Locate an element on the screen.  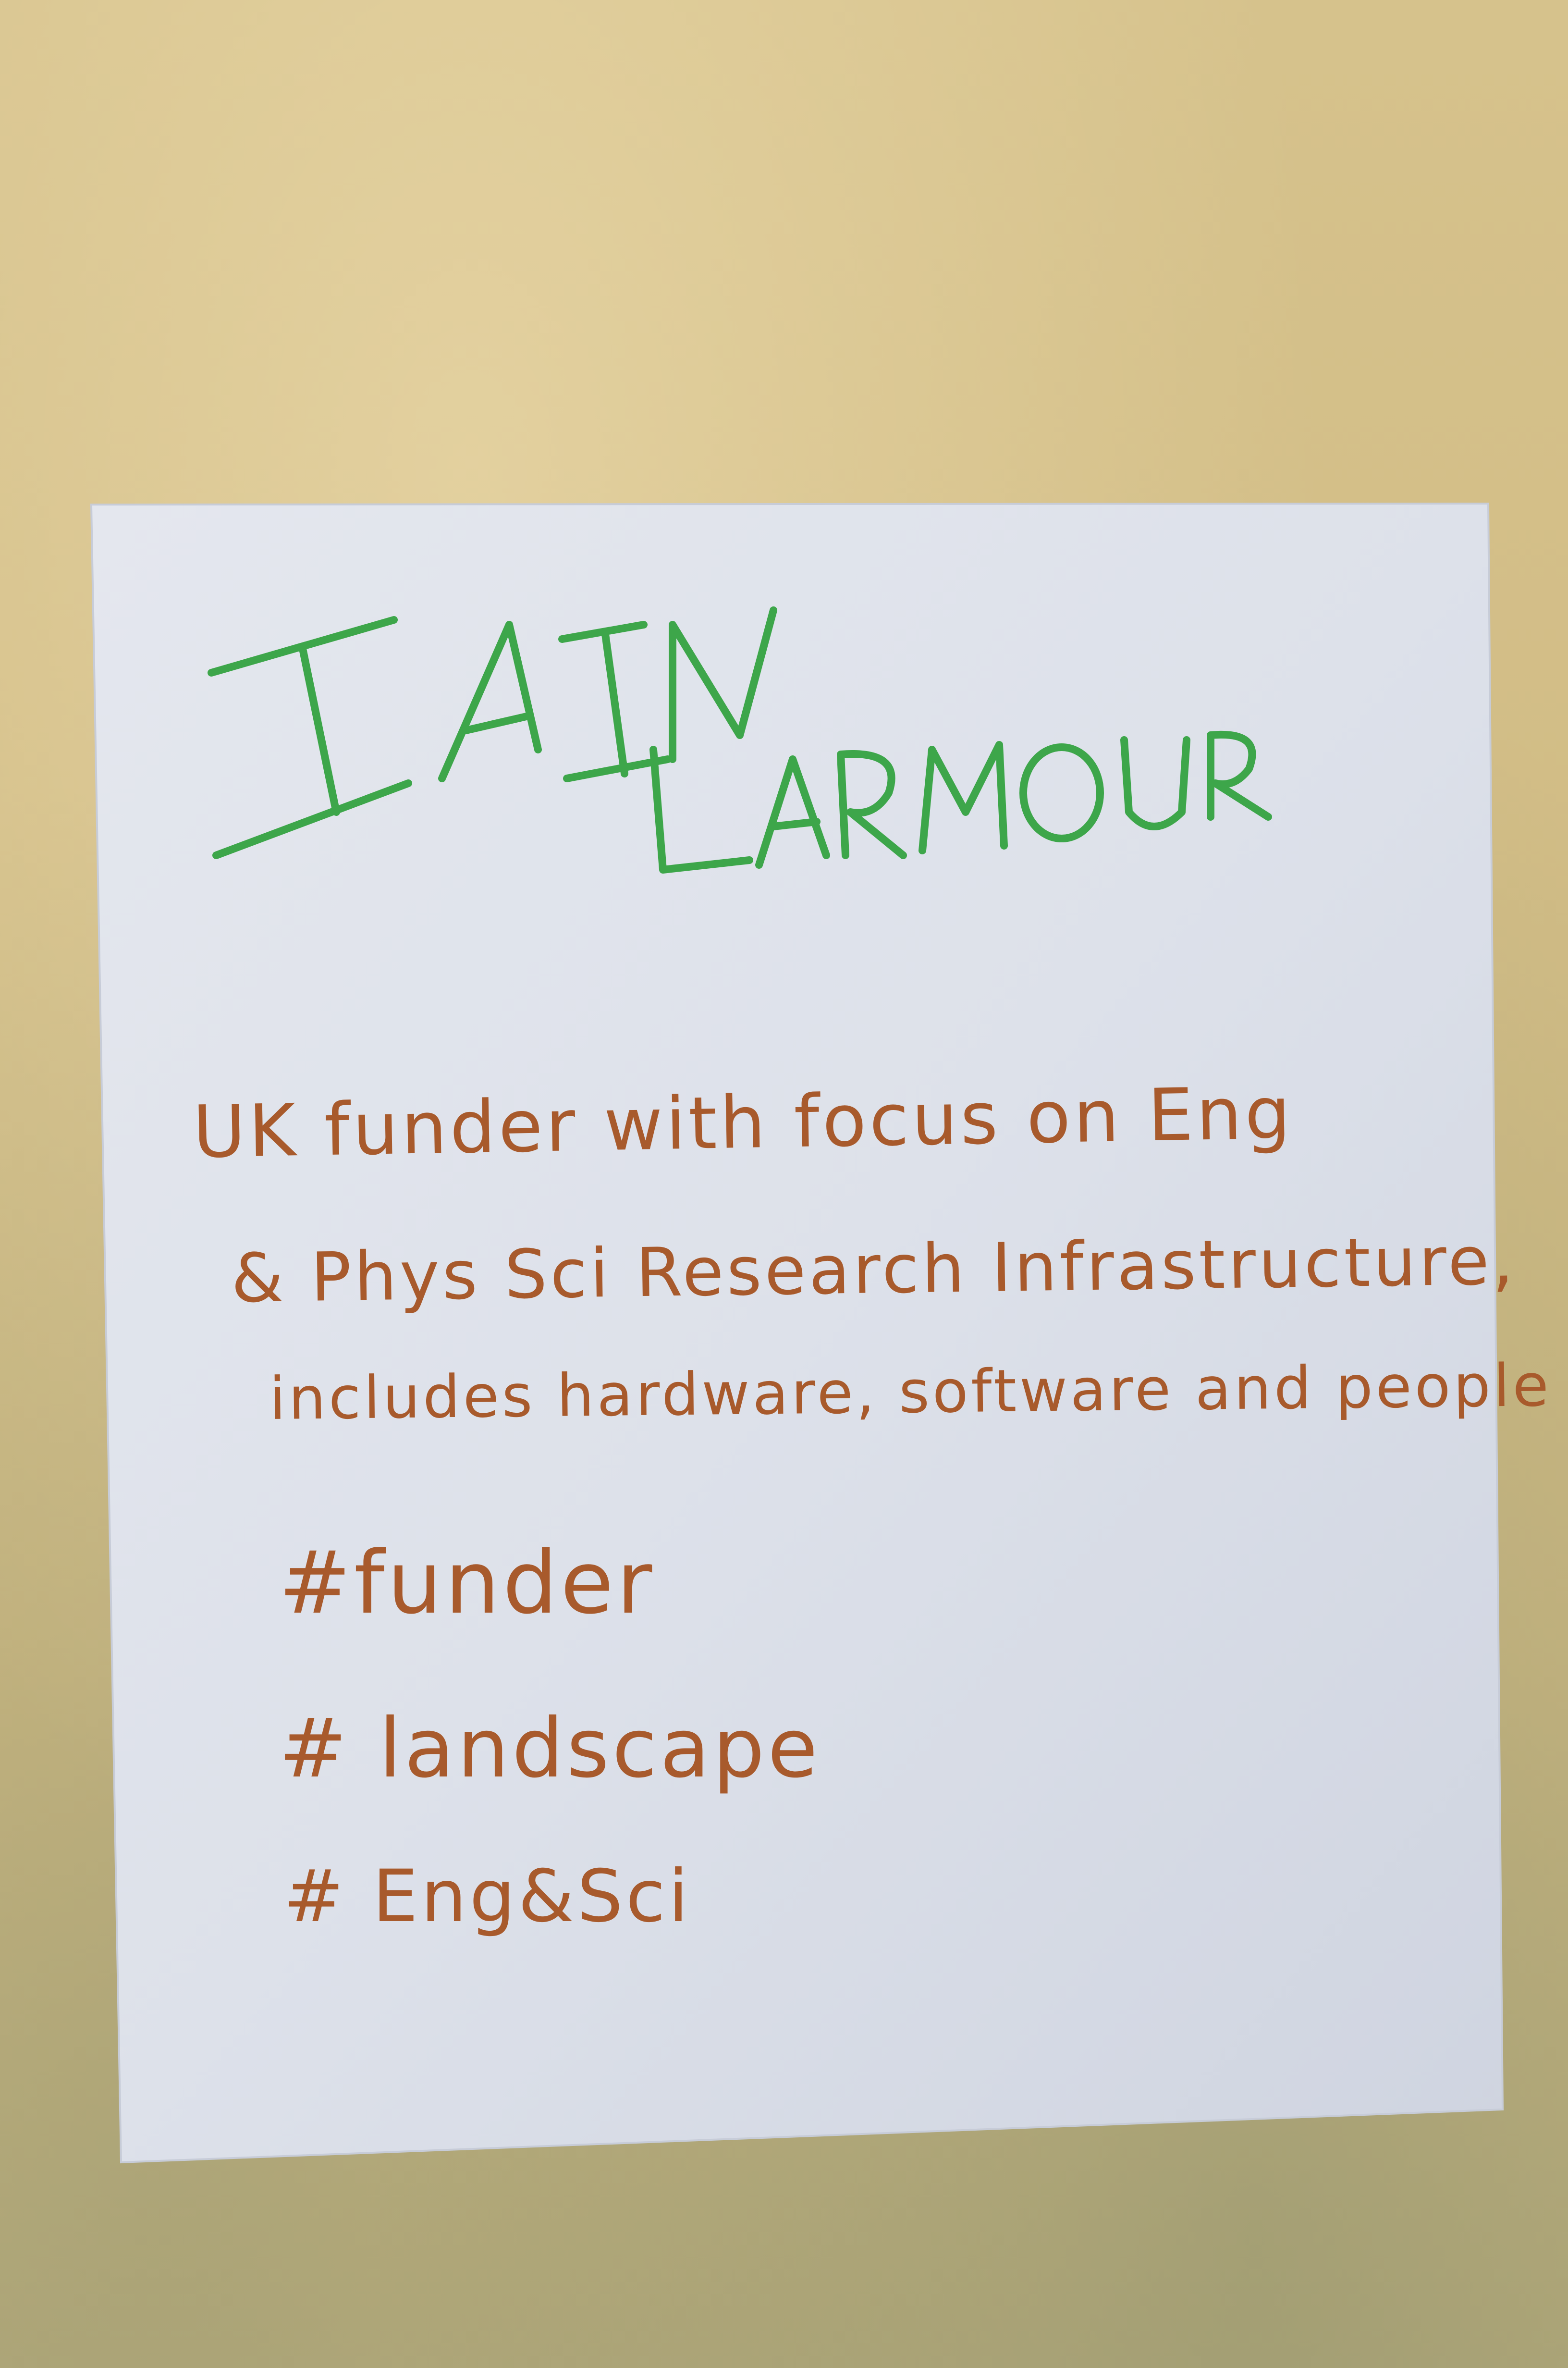
hashtag-funder: #funder is located at coordinates (467, 1583).